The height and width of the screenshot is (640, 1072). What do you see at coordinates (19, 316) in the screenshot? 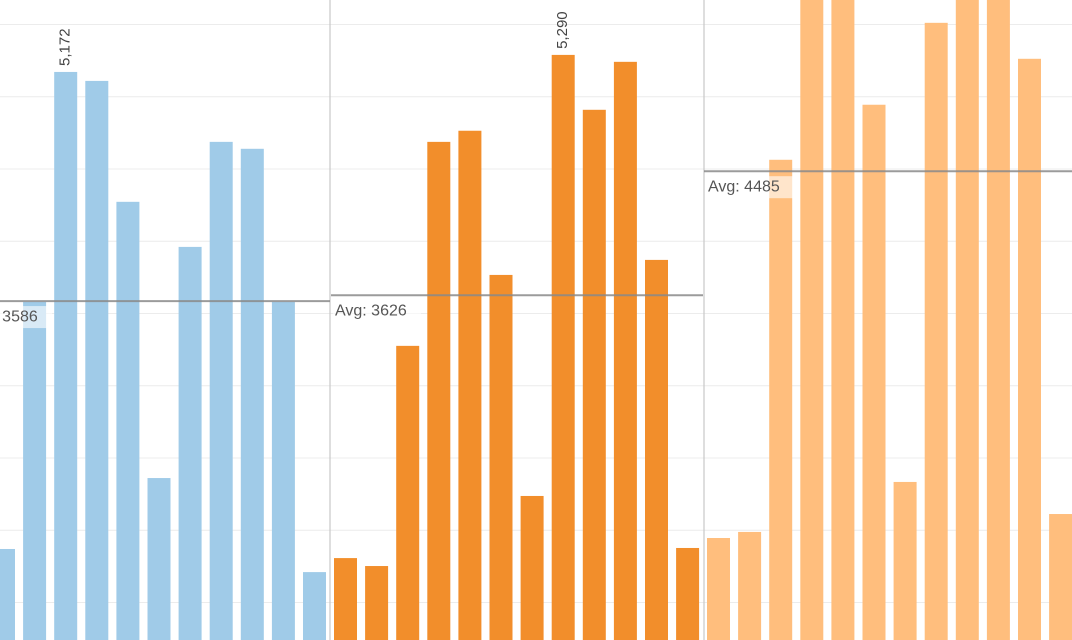
I see `average-label: Avg: 3586` at bounding box center [19, 316].